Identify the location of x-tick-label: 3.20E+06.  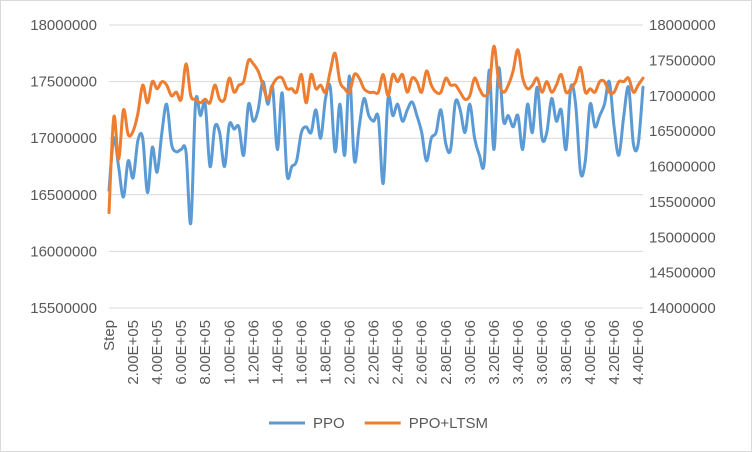
(494, 352).